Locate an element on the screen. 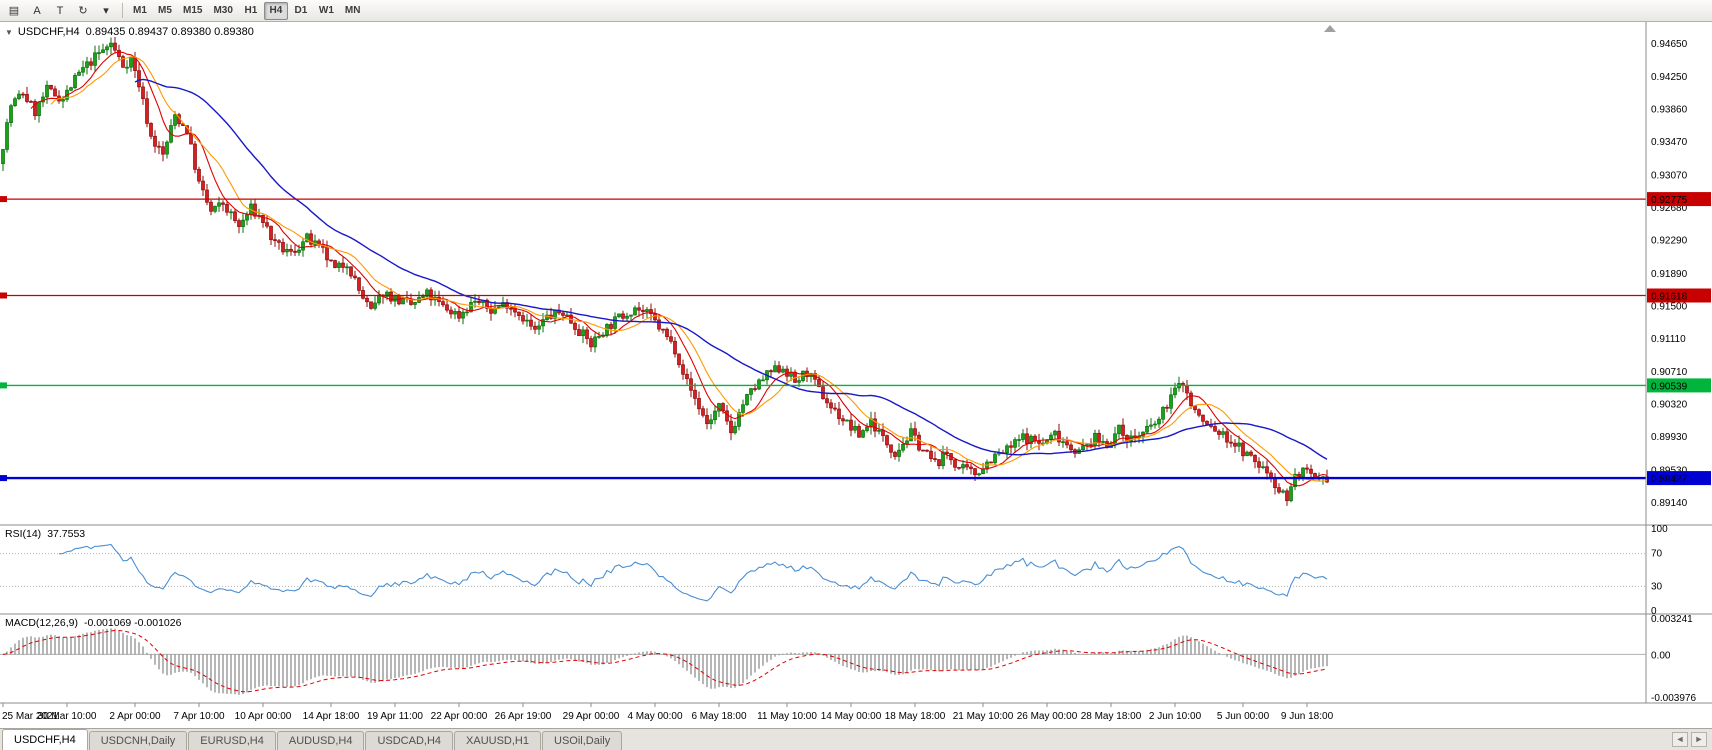 The width and height of the screenshot is (1712, 750). svg-text: 0.92290 is located at coordinates (1669, 241).